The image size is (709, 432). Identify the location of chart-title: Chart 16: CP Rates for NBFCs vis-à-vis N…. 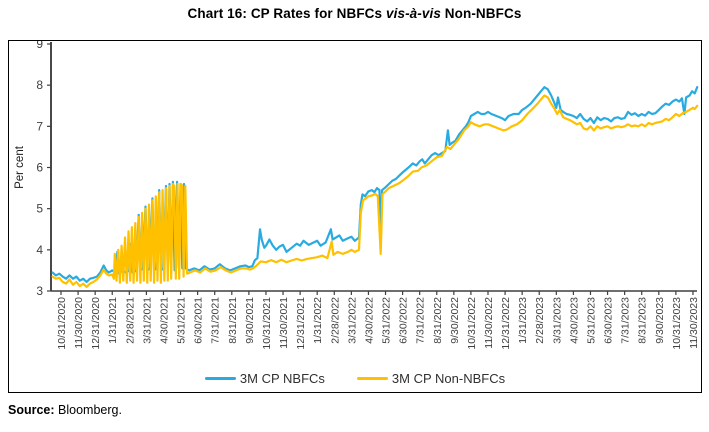
(354, 13).